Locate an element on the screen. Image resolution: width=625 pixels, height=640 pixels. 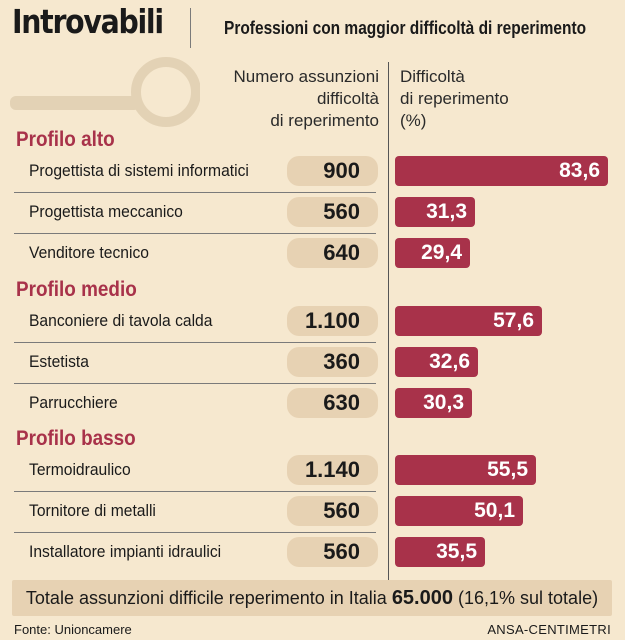
row-label: Progettista meccanico is located at coordinates (106, 211).